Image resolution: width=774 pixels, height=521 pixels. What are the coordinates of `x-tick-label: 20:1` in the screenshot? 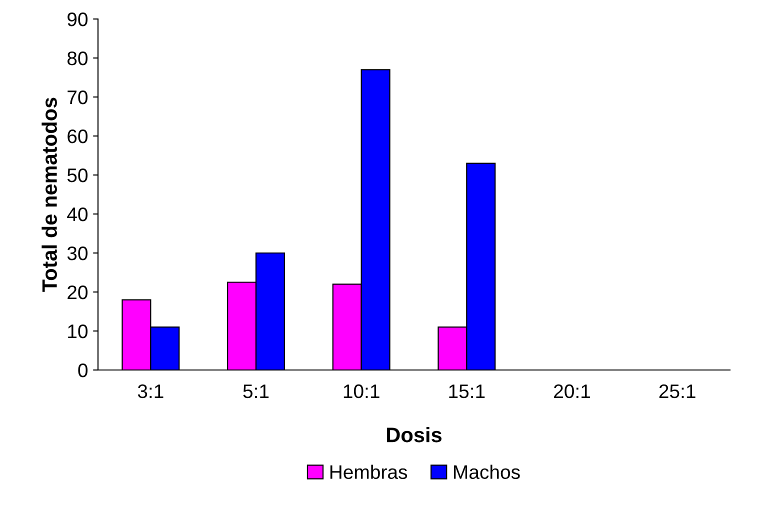 It's located at (572, 391).